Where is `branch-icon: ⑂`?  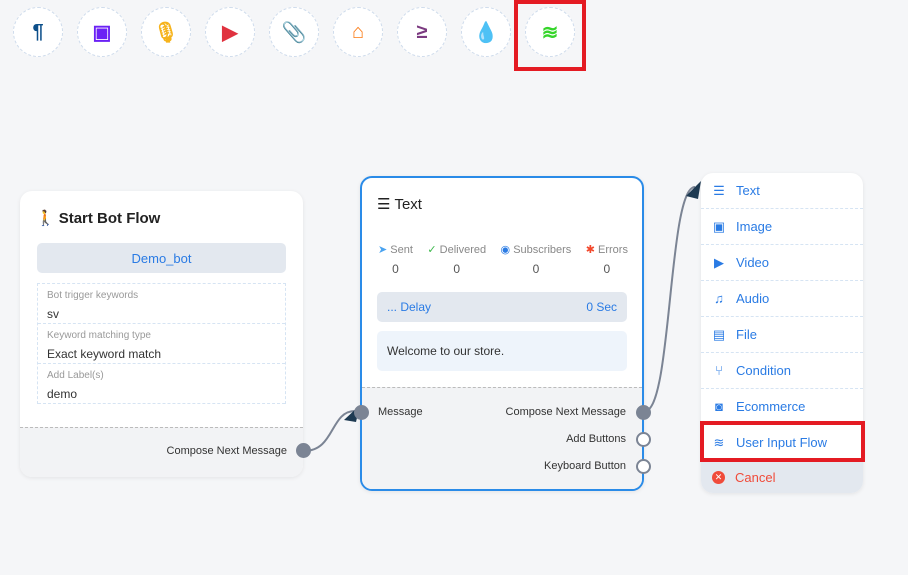 branch-icon: ⑂ is located at coordinates (719, 370).